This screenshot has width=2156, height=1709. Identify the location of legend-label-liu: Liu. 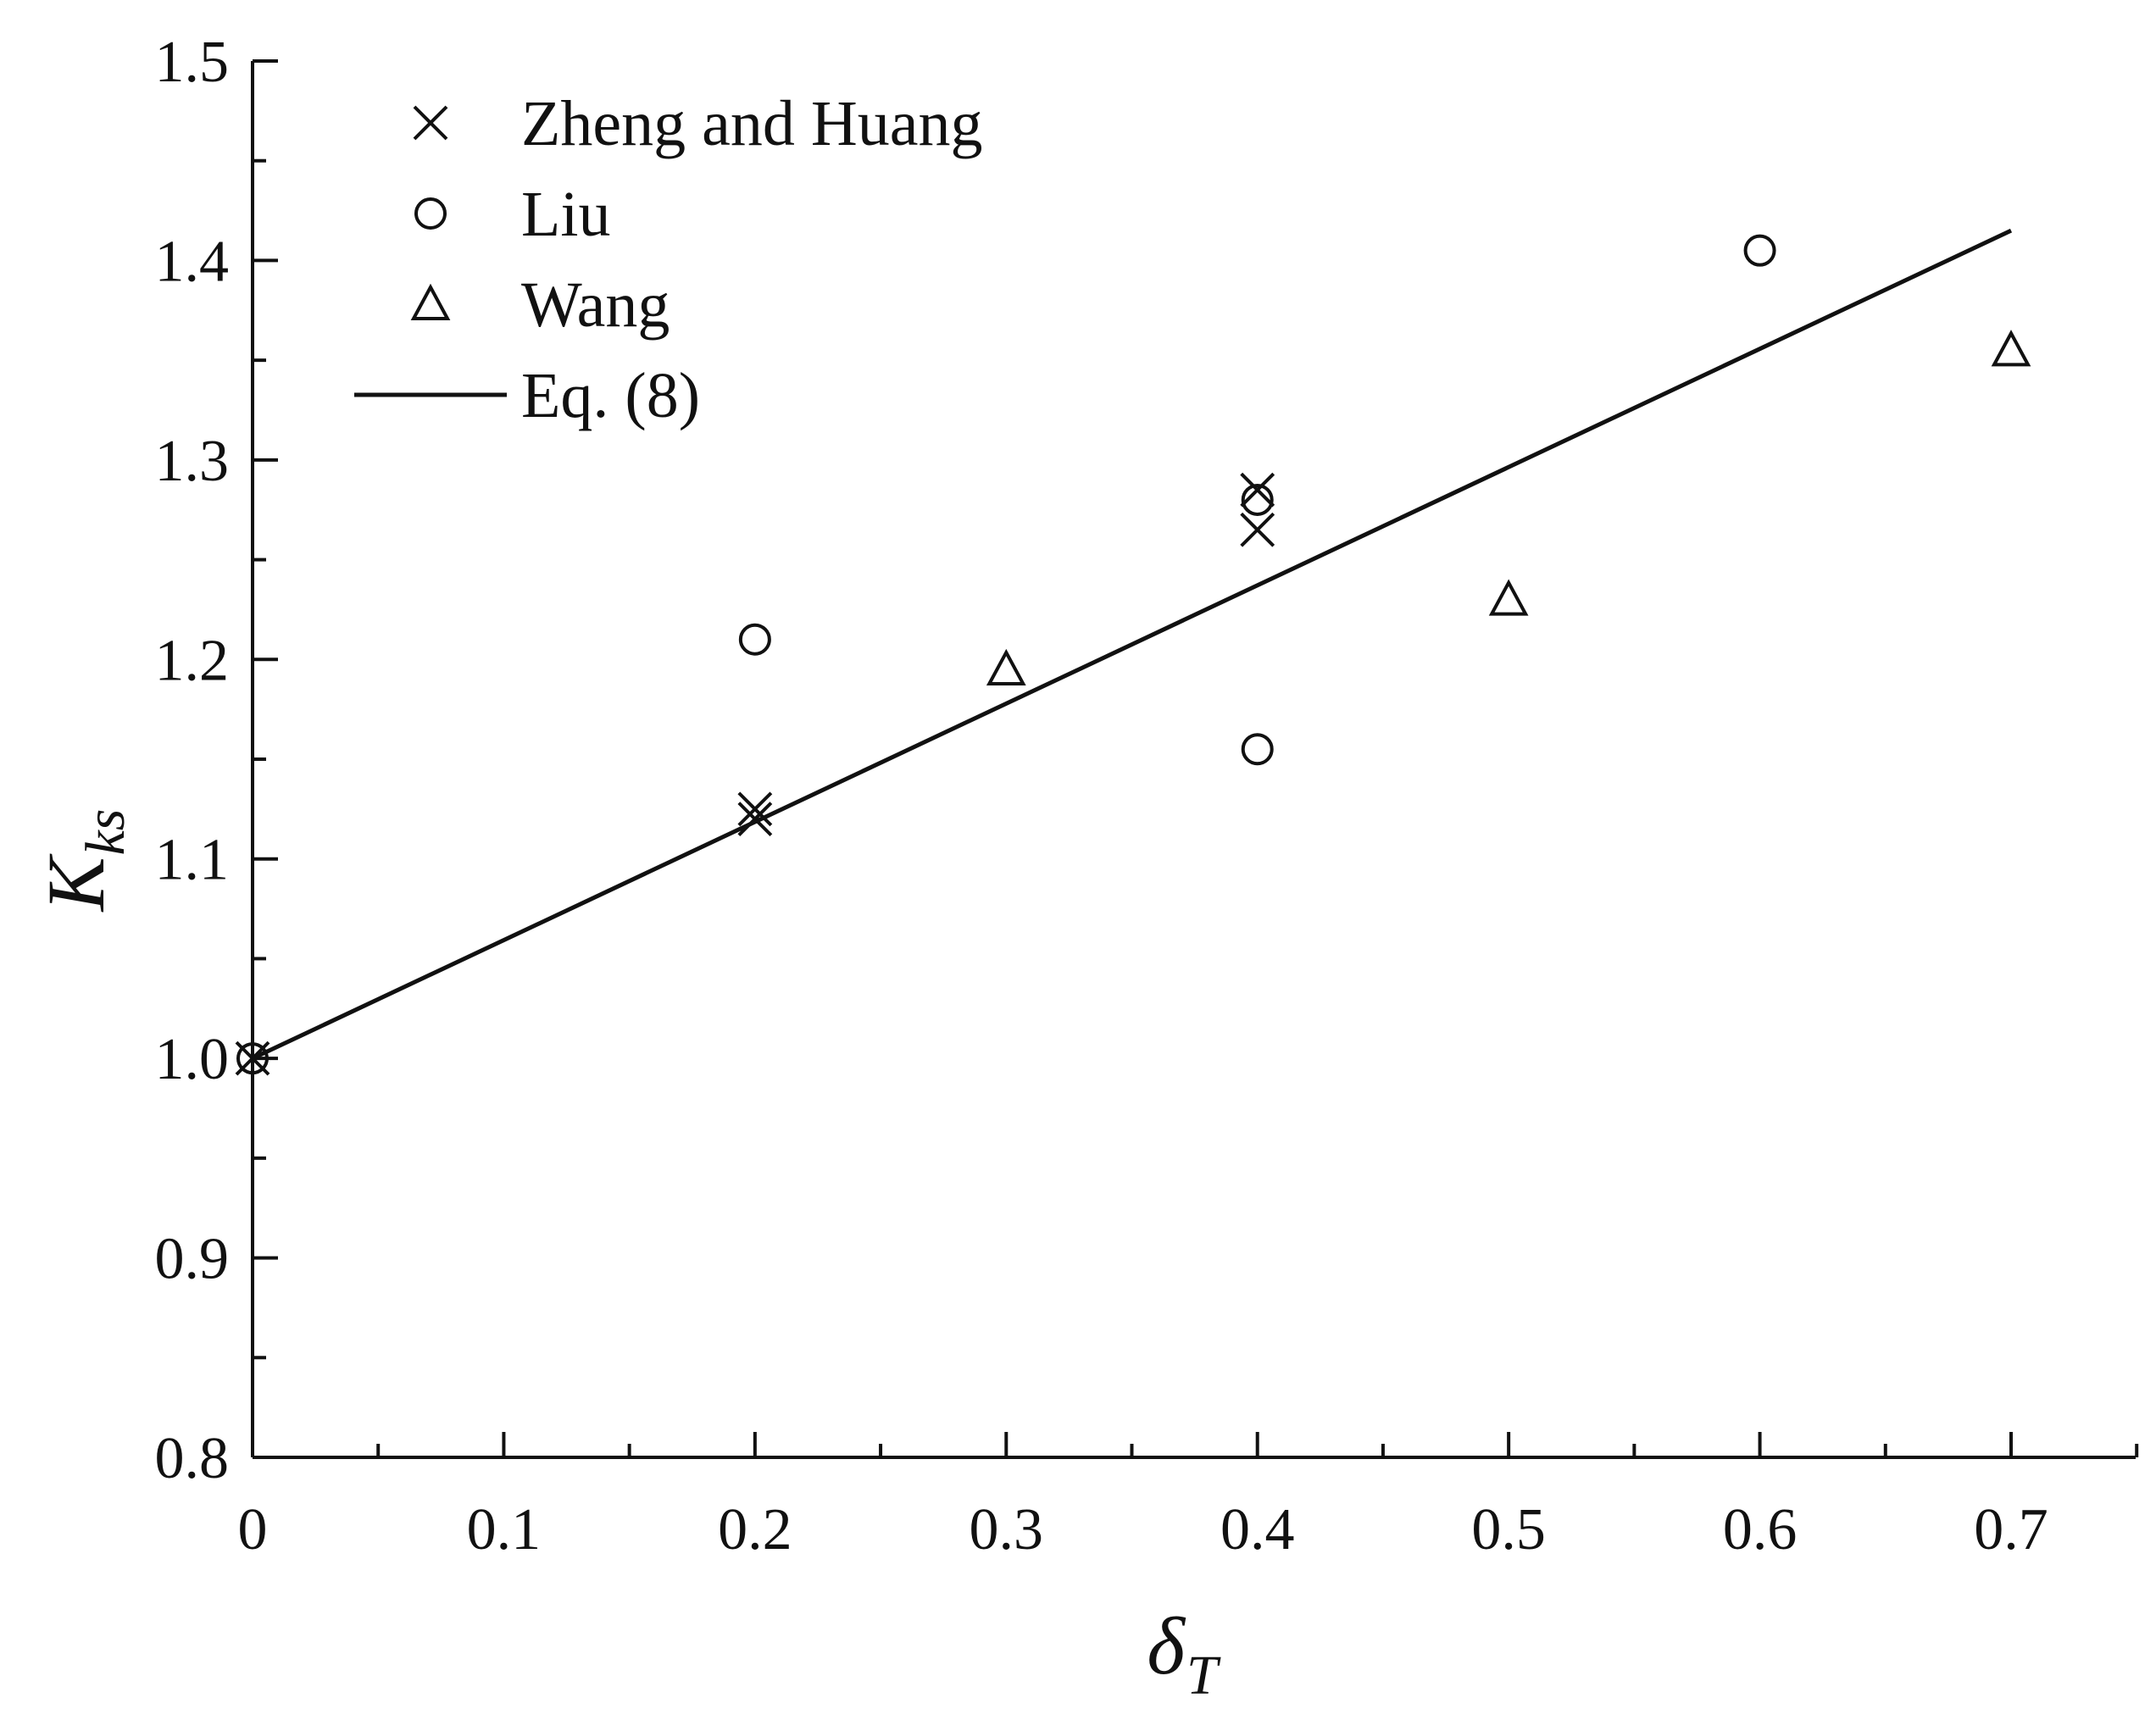
(566, 215).